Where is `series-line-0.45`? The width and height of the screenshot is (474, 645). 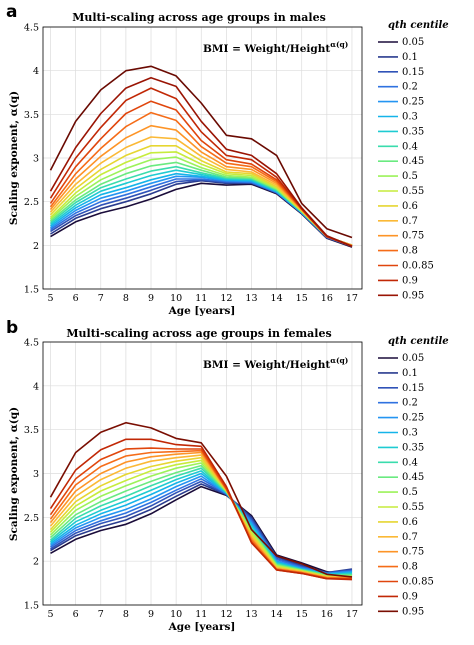
series-line-0.45 is located at coordinates (200, 520).